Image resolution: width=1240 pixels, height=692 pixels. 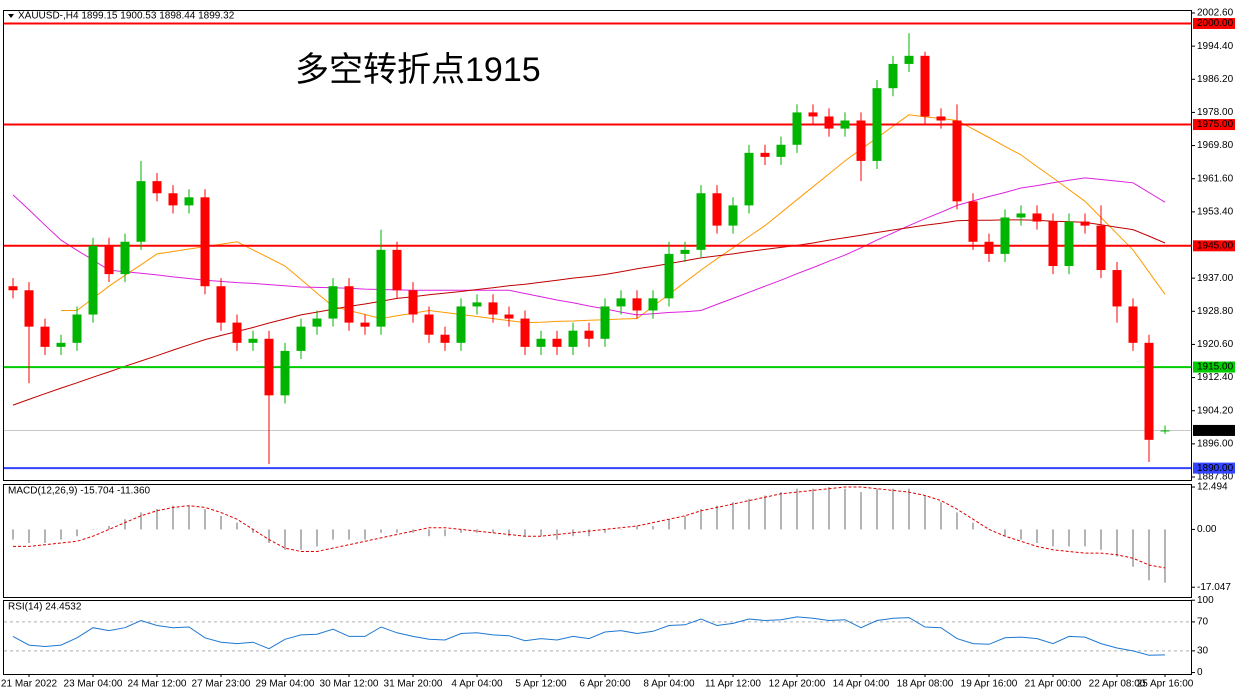 What do you see at coordinates (1215, 377) in the screenshot?
I see `y-tick-label: 1912.40` at bounding box center [1215, 377].